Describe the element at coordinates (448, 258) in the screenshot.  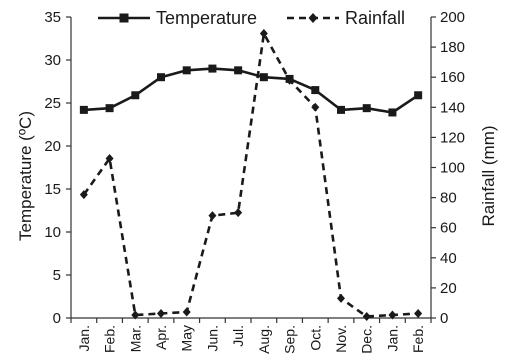
I see `right-tick-label: 40` at that location.